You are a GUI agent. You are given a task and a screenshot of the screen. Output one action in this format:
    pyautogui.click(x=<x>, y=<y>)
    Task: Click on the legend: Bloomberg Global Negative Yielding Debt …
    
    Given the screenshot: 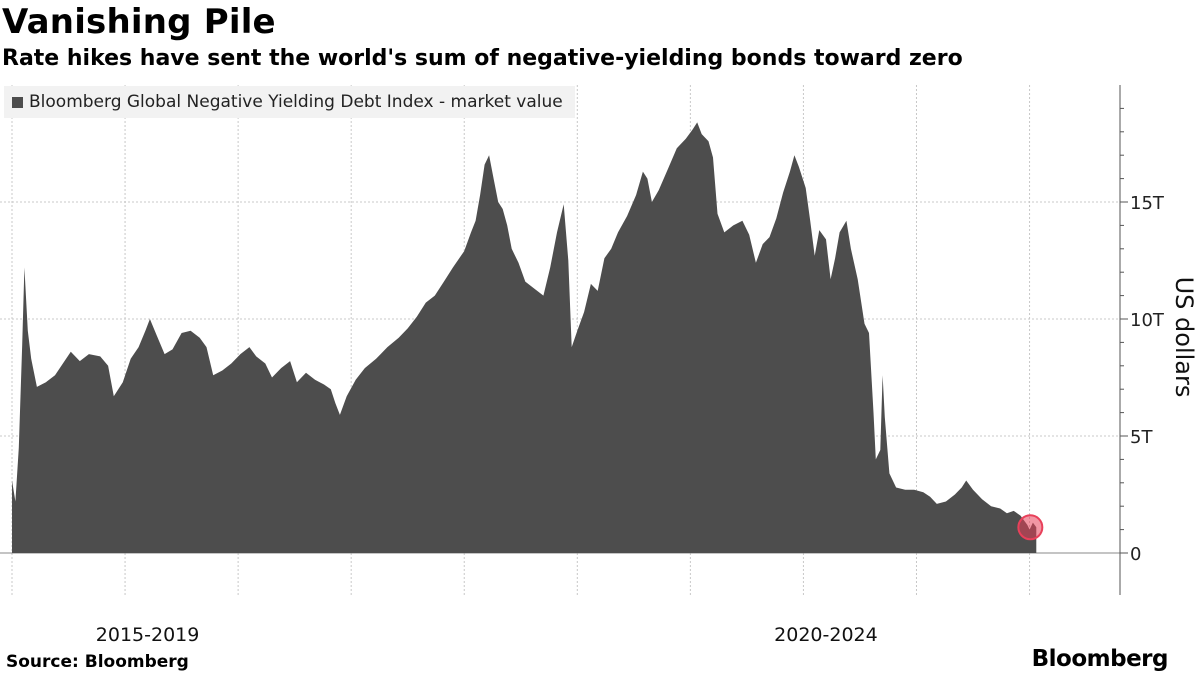 What is the action you would take?
    pyautogui.click(x=289, y=102)
    